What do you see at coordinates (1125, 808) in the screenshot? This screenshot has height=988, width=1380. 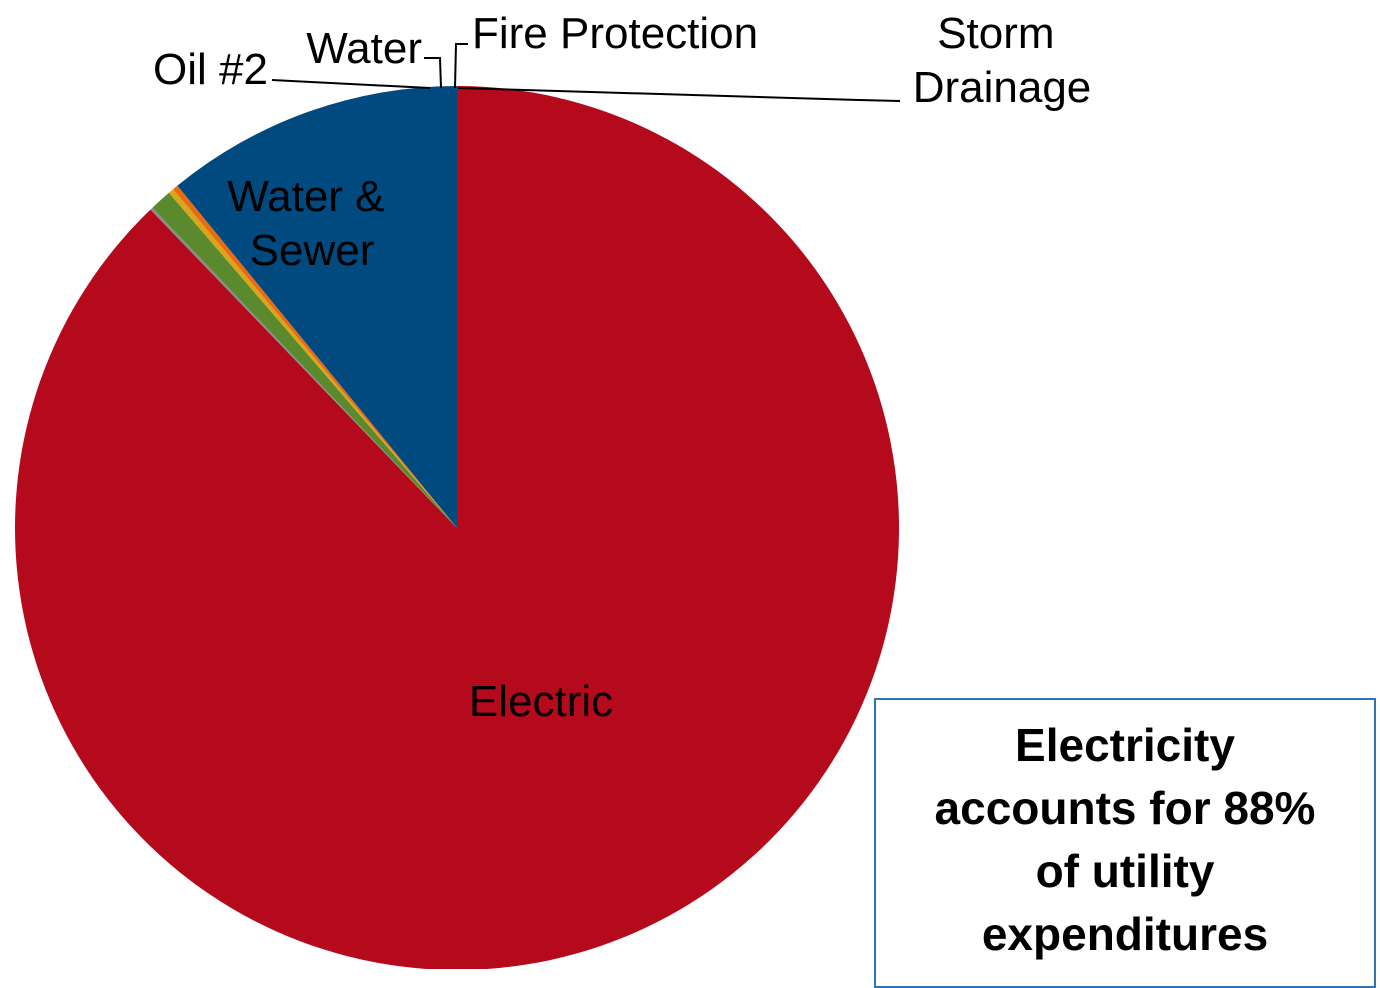 I see `callout-line: accounts for 88%` at bounding box center [1125, 808].